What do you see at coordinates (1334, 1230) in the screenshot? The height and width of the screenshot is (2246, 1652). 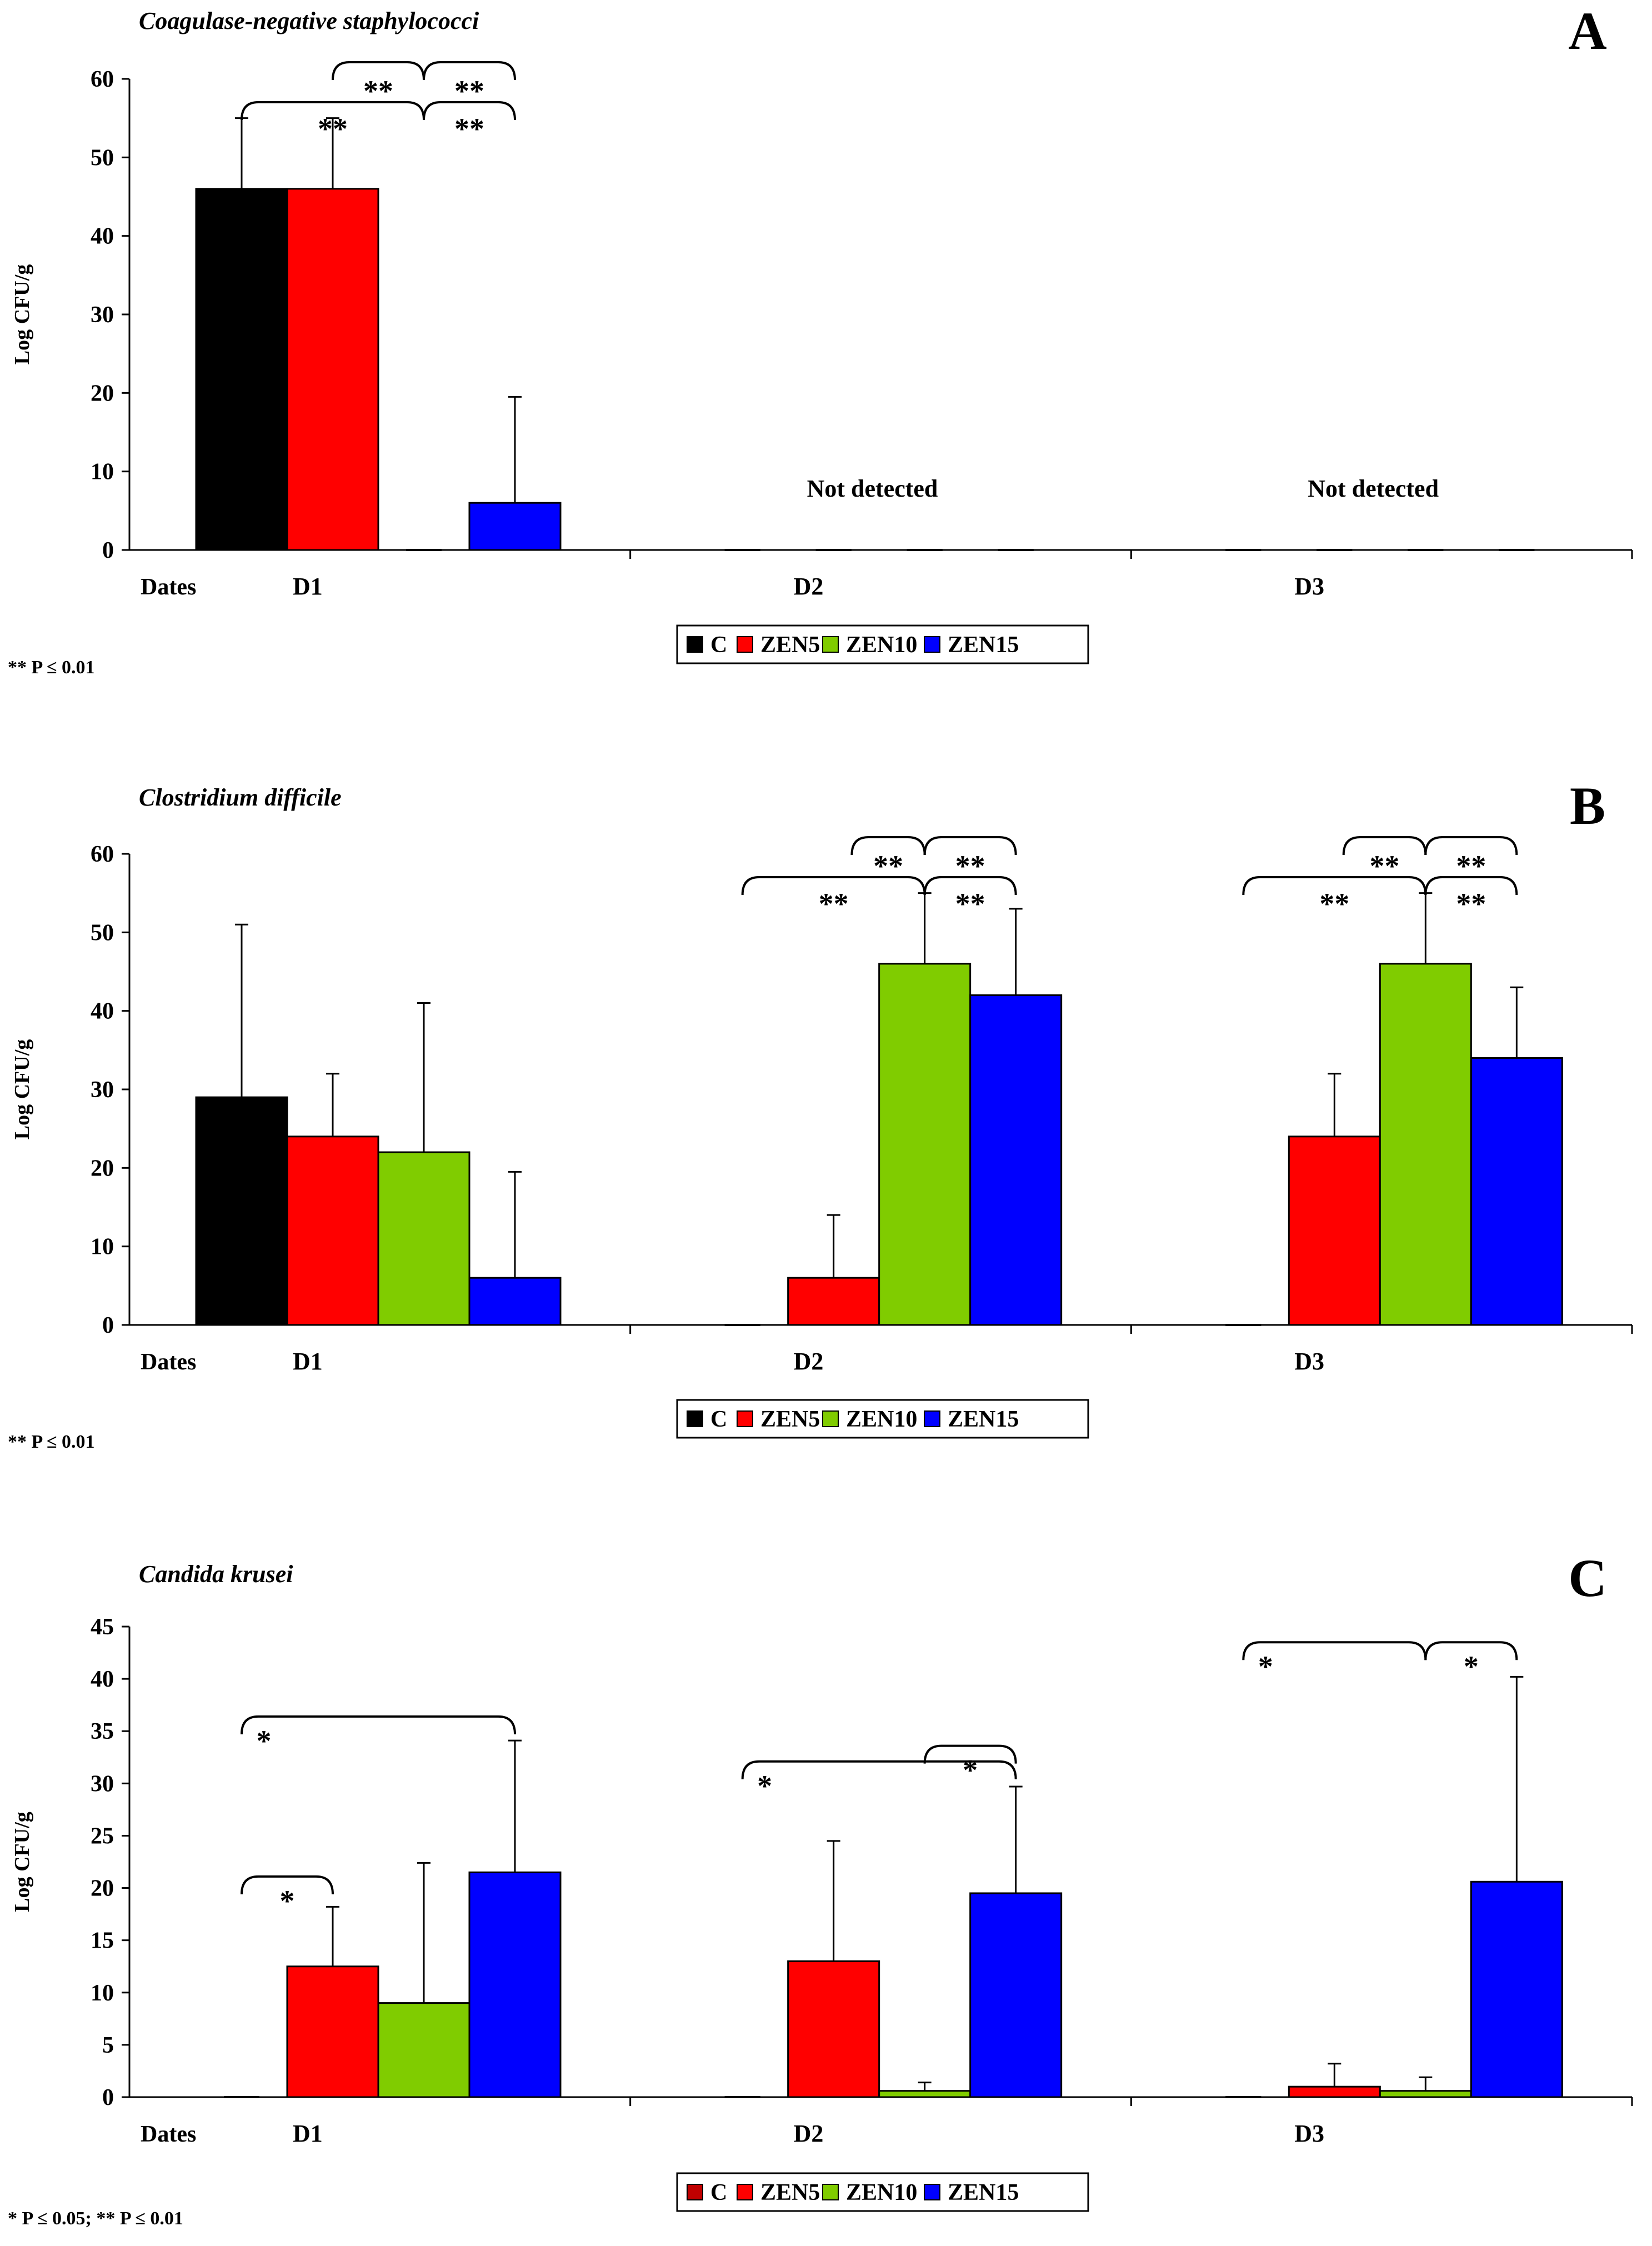 I see `bar-zen5-d3` at bounding box center [1334, 1230].